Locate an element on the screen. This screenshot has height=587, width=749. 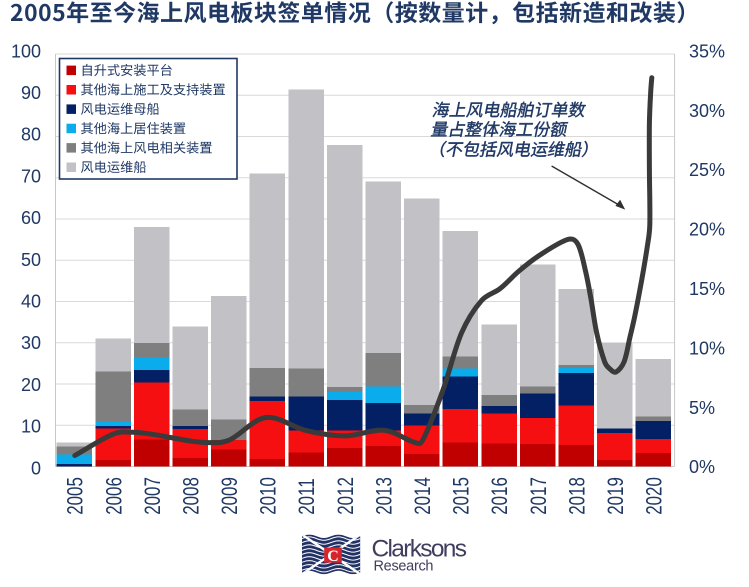
svg-text: 30% is located at coordinates (707, 111).